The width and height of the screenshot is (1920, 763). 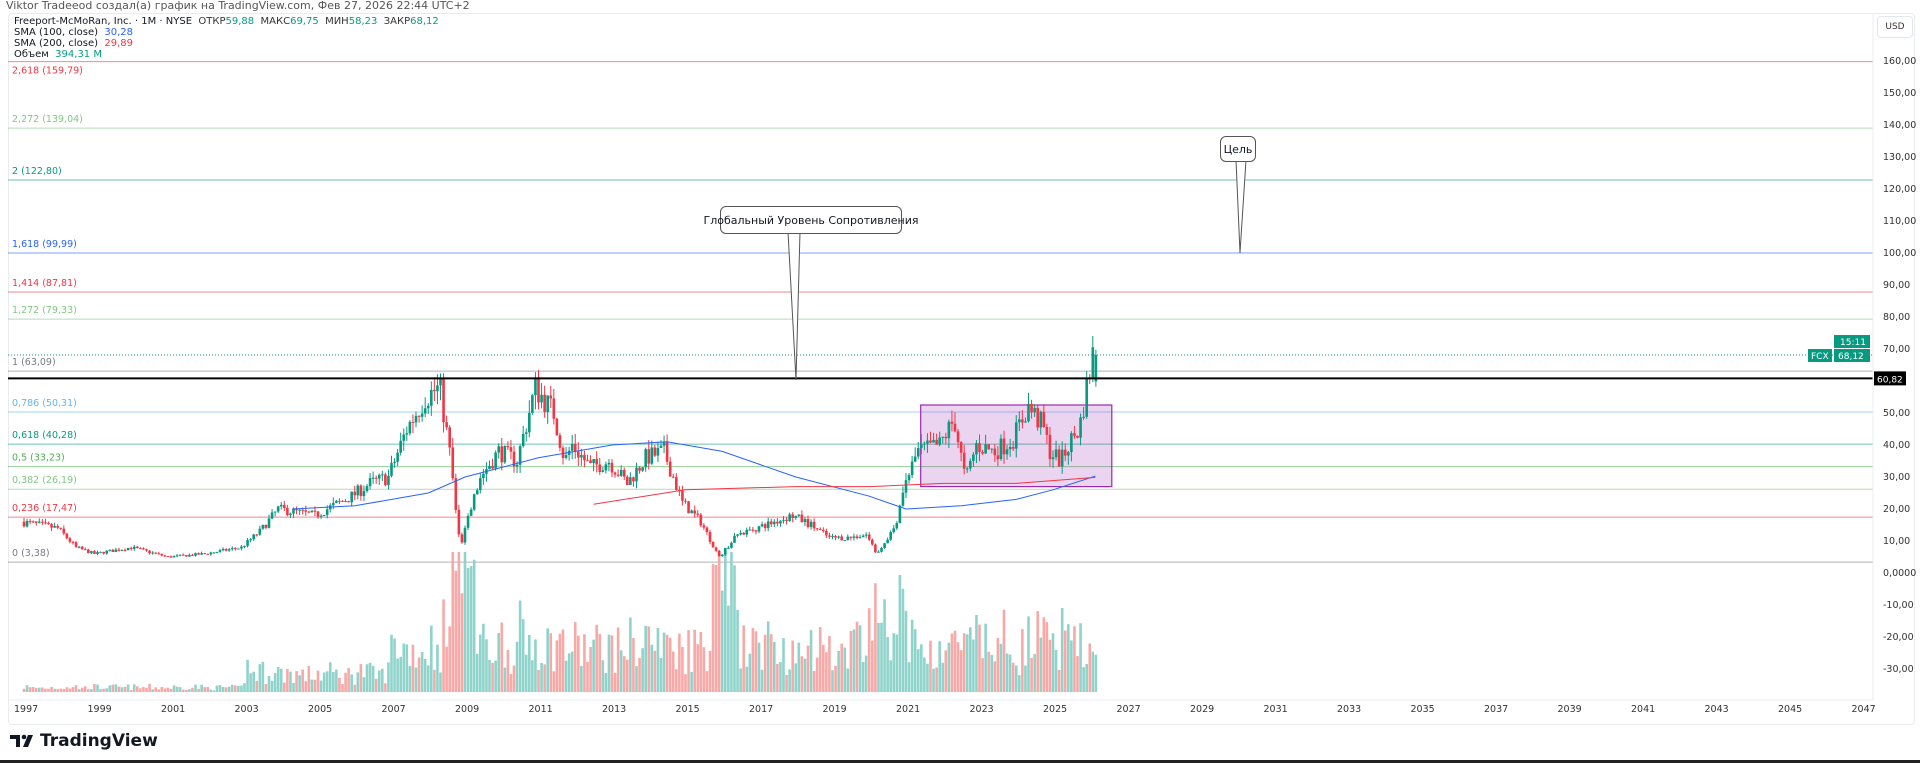 What do you see at coordinates (1496, 709) in the screenshot?
I see `x-axis-tick: 2037` at bounding box center [1496, 709].